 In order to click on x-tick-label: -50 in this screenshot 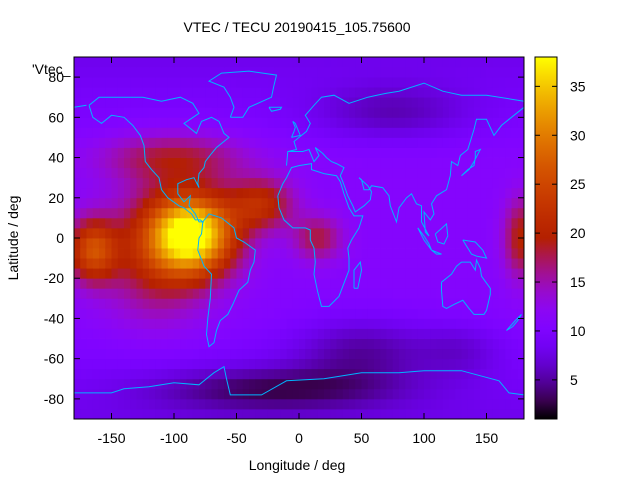, I will do `click(236, 438)`.